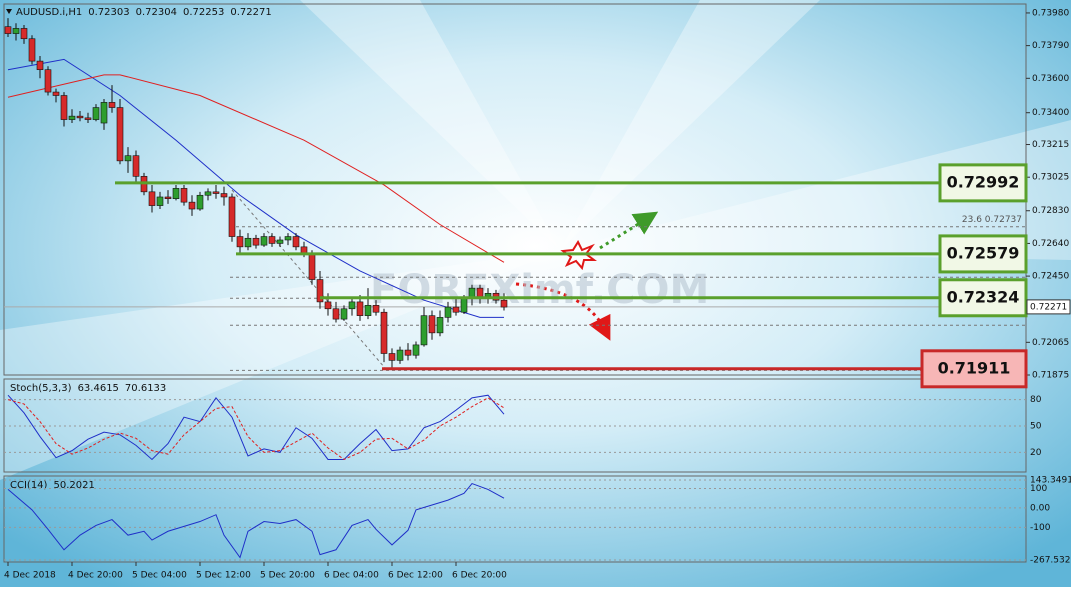 This screenshot has height=591, width=1071. Describe the element at coordinates (1038, 489) in the screenshot. I see `y-tick-label: 100` at that location.